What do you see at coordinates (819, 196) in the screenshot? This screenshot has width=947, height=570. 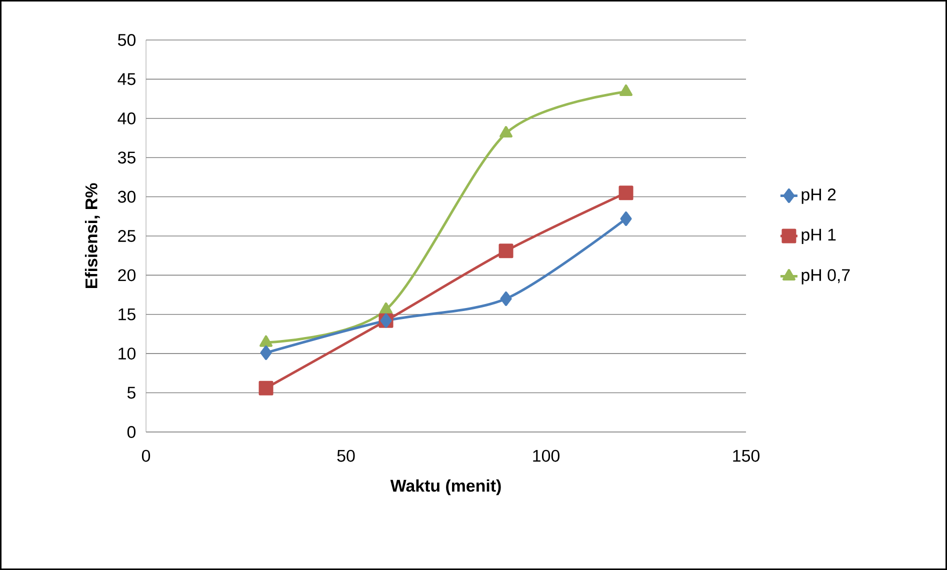 I see `legend-label: pH 2` at bounding box center [819, 196].